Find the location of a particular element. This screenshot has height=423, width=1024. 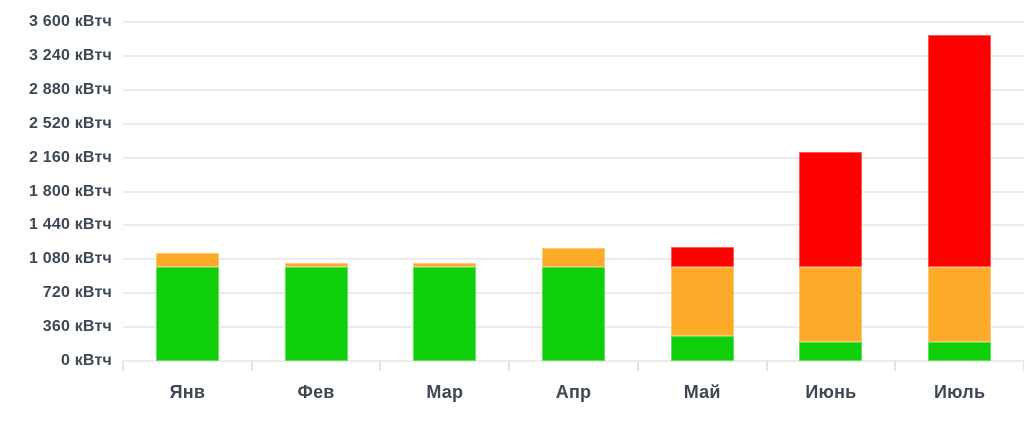

bar-segment-green-Июль is located at coordinates (960, 351).